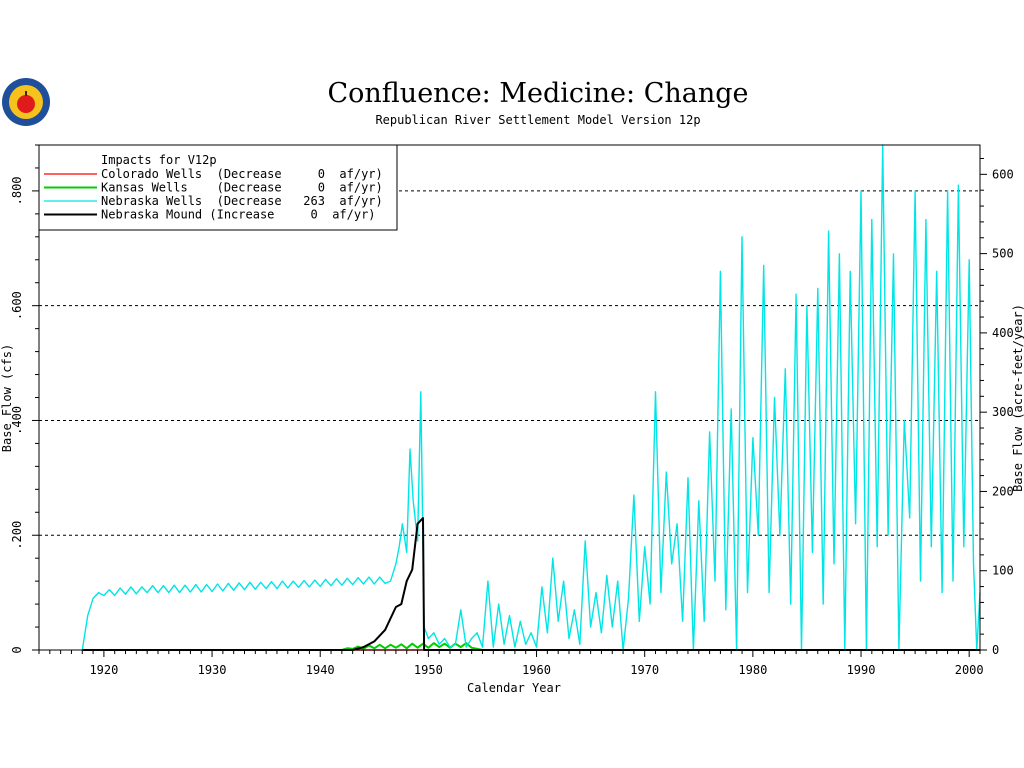 The height and width of the screenshot is (768, 1024). I want to click on logo-apple-stem, so click(26, 93).